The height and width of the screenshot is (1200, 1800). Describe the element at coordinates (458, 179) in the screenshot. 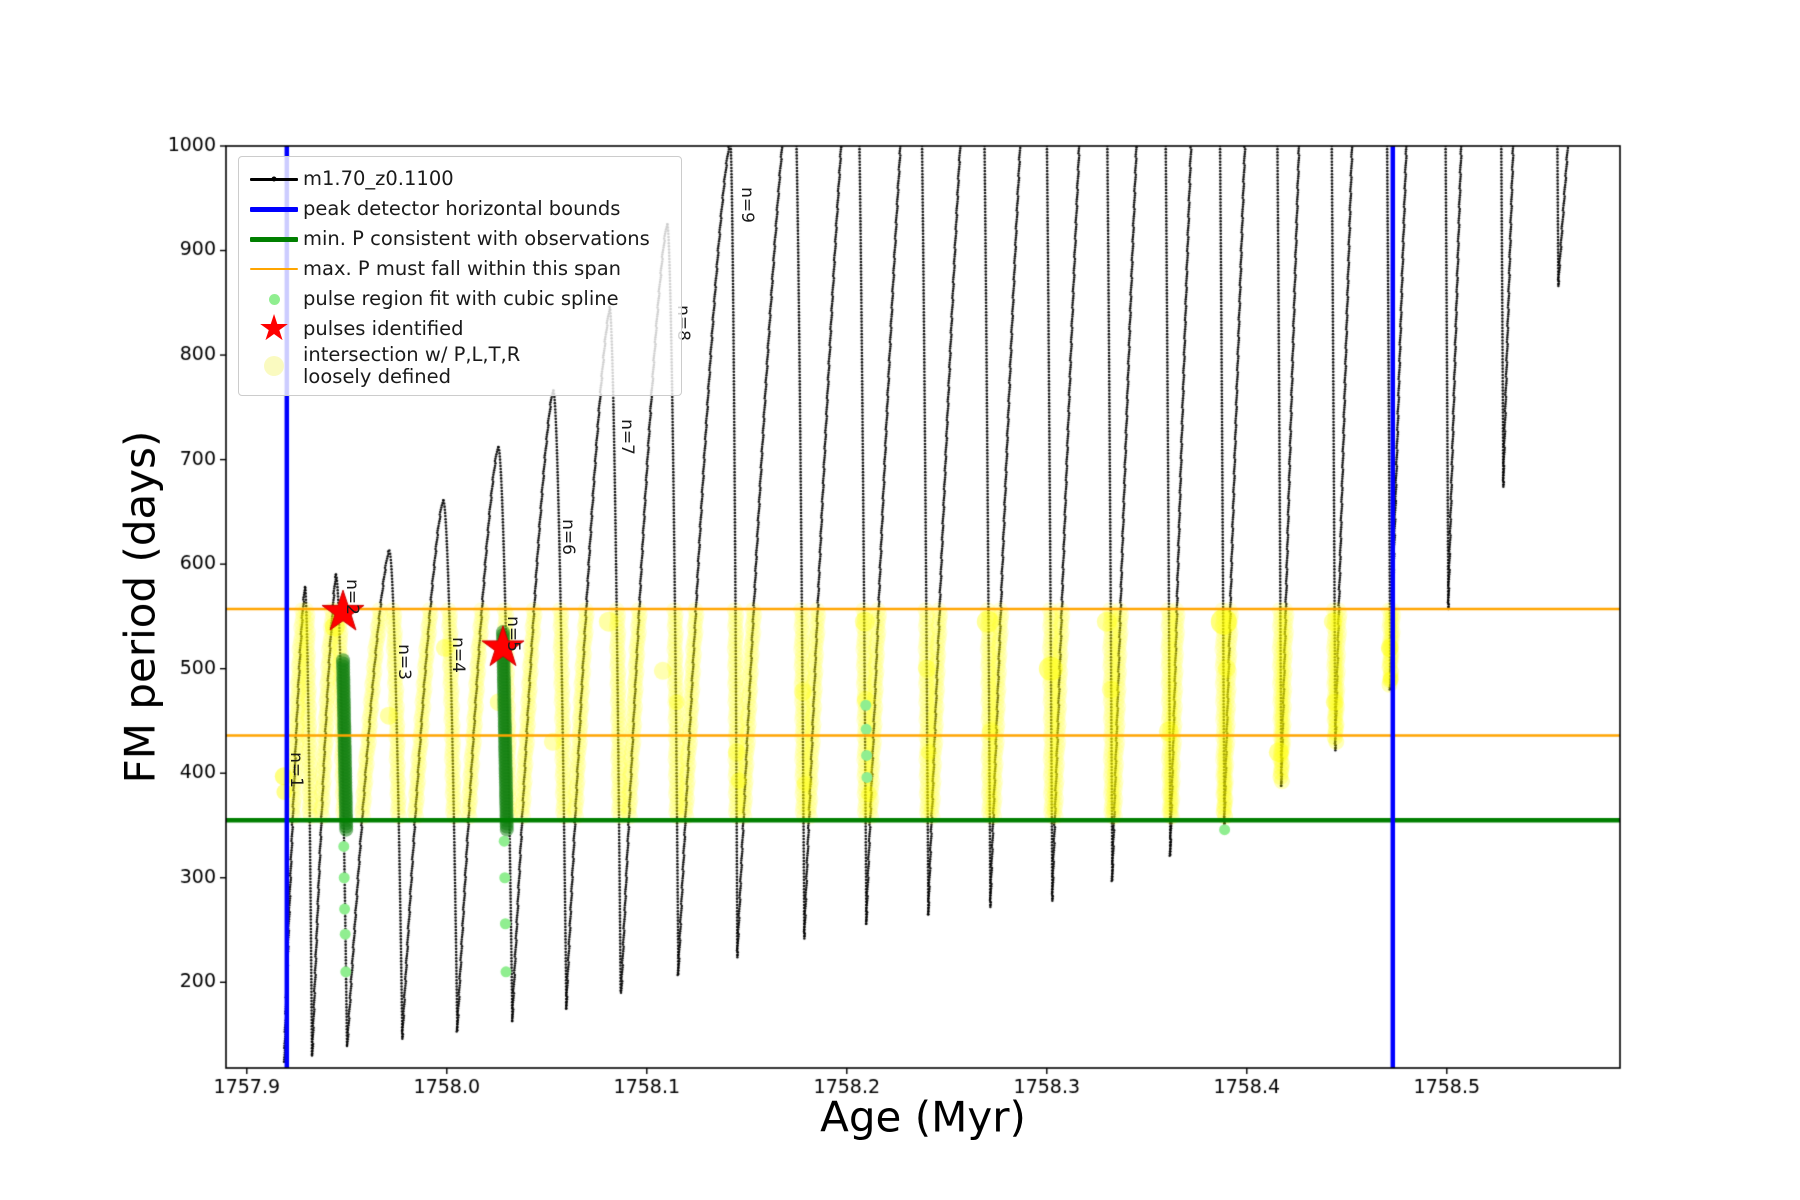

I see `legend-item-track: m1.70_z0.1100` at that location.